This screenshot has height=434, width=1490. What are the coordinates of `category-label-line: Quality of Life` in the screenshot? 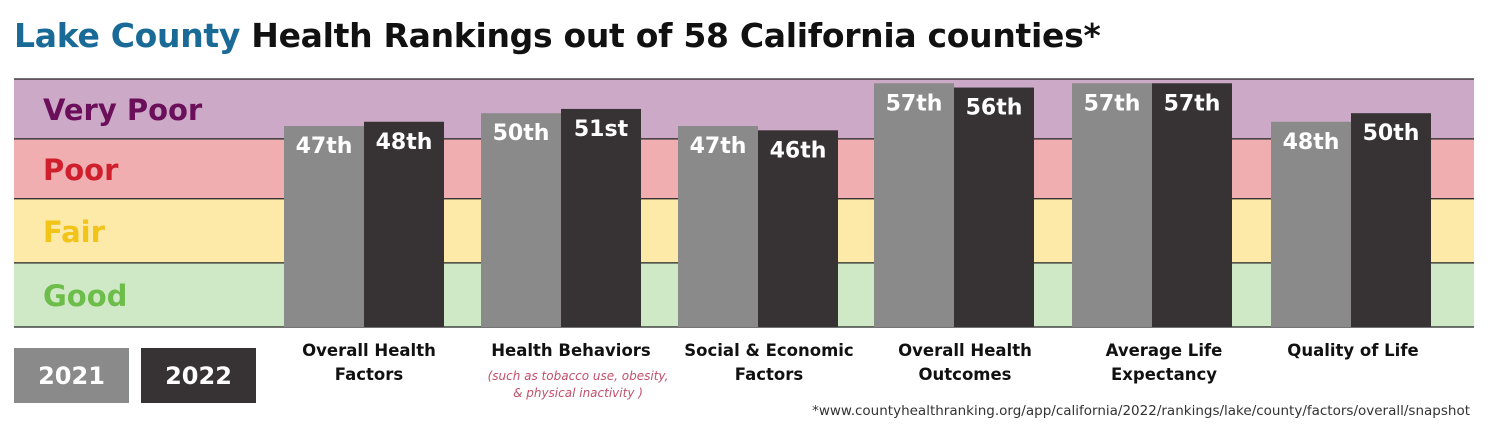 It's located at (1353, 350).